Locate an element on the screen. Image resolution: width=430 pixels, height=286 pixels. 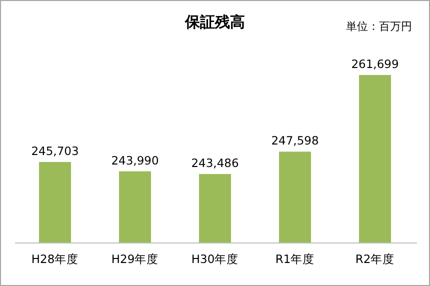
chart-title: 保証残高 is located at coordinates (214, 22).